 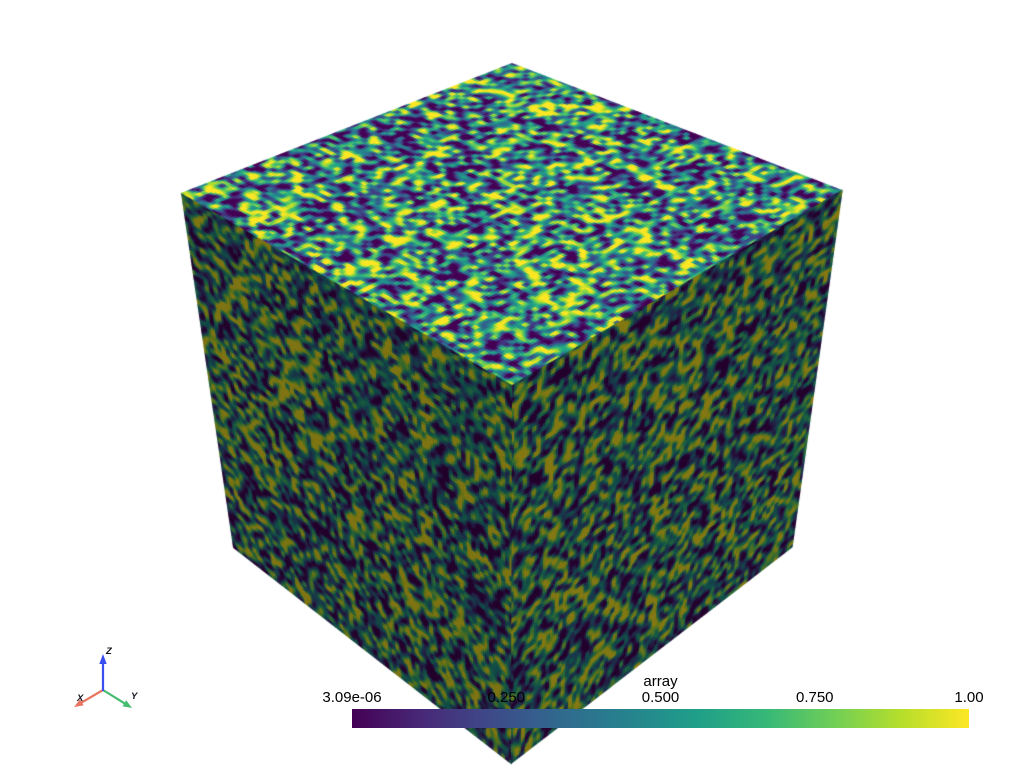 I want to click on scalar-bar-tick: 3.09e-06, so click(x=352, y=697).